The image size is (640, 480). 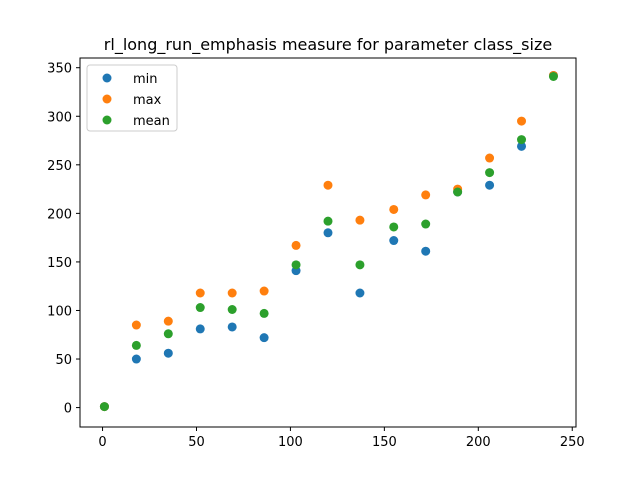 What do you see at coordinates (63, 360) in the screenshot?
I see `y-tick-label: 50` at bounding box center [63, 360].